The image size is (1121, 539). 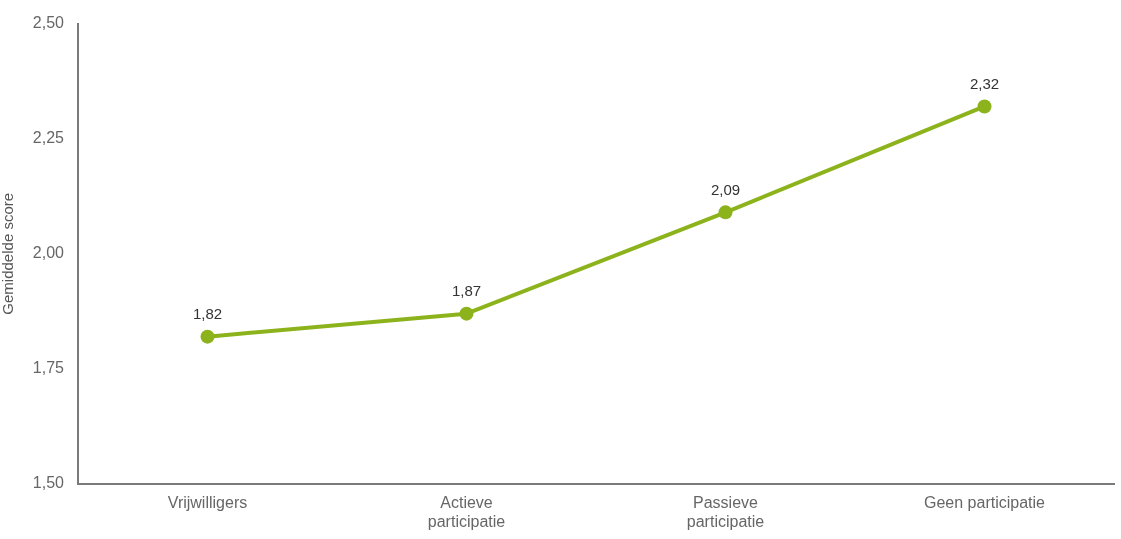 What do you see at coordinates (48, 138) in the screenshot?
I see `y-tick-label: 2,25` at bounding box center [48, 138].